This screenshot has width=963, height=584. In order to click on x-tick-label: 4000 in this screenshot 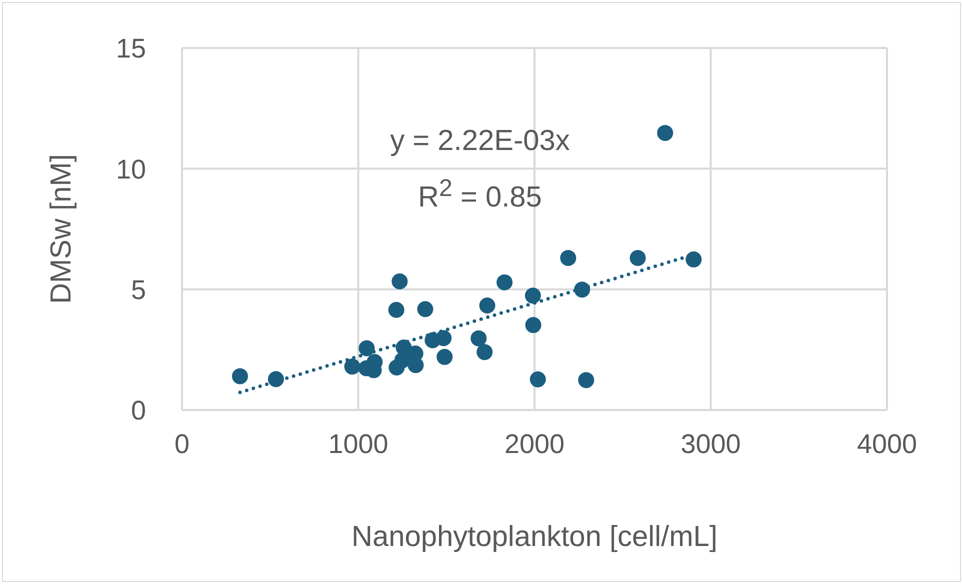, I will do `click(887, 444)`.